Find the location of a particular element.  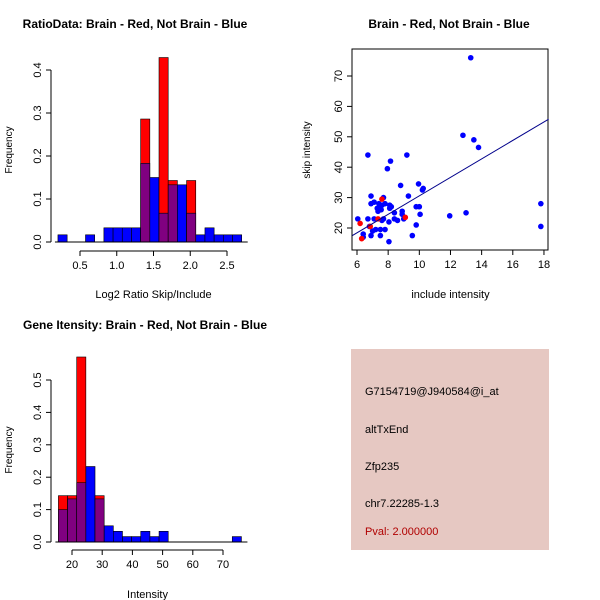

x-tick-label: 30 is located at coordinates (102, 565).